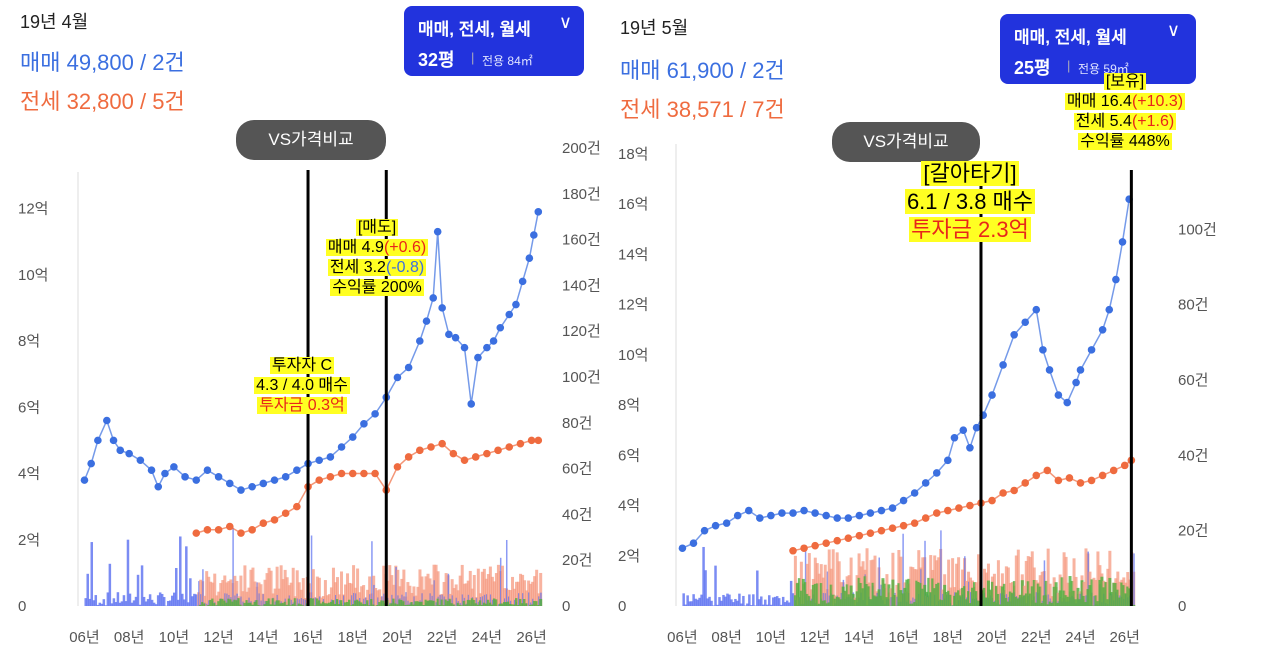 This screenshot has height=667, width=1288. Describe the element at coordinates (311, 351) in the screenshot. I see `sale-line` at that location.